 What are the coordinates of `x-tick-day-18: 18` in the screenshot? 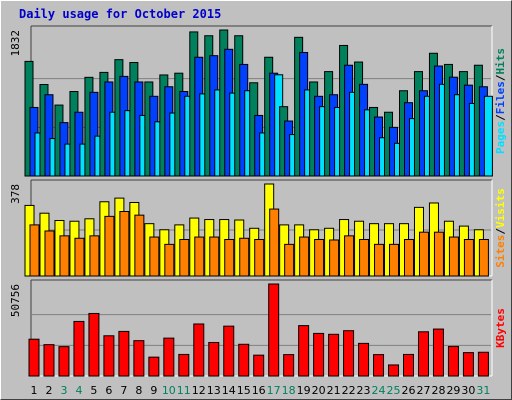 It's located at (289, 390).